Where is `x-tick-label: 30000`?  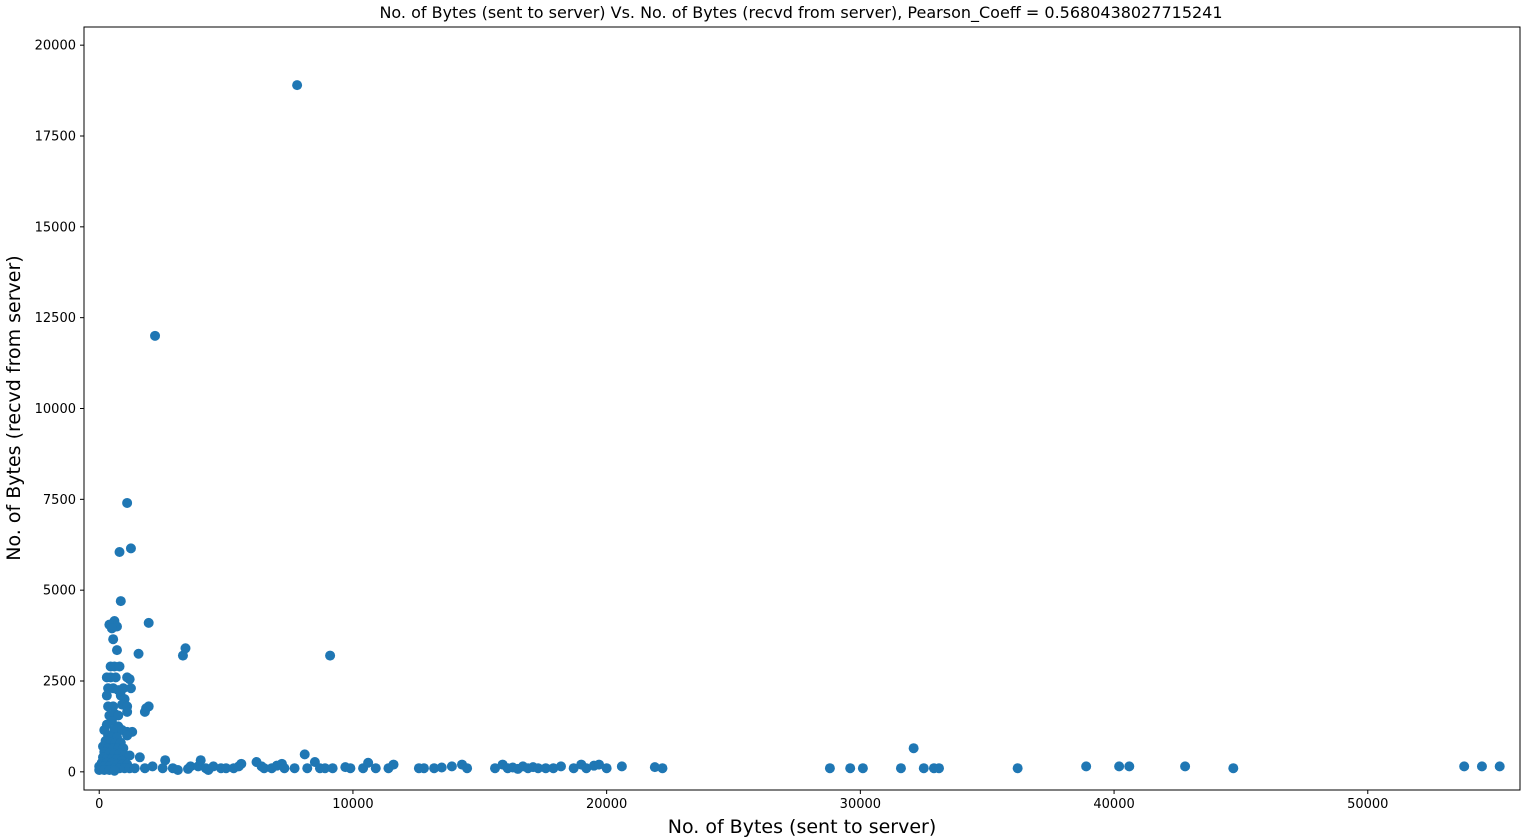
x-tick-label: 30000 is located at coordinates (860, 804).